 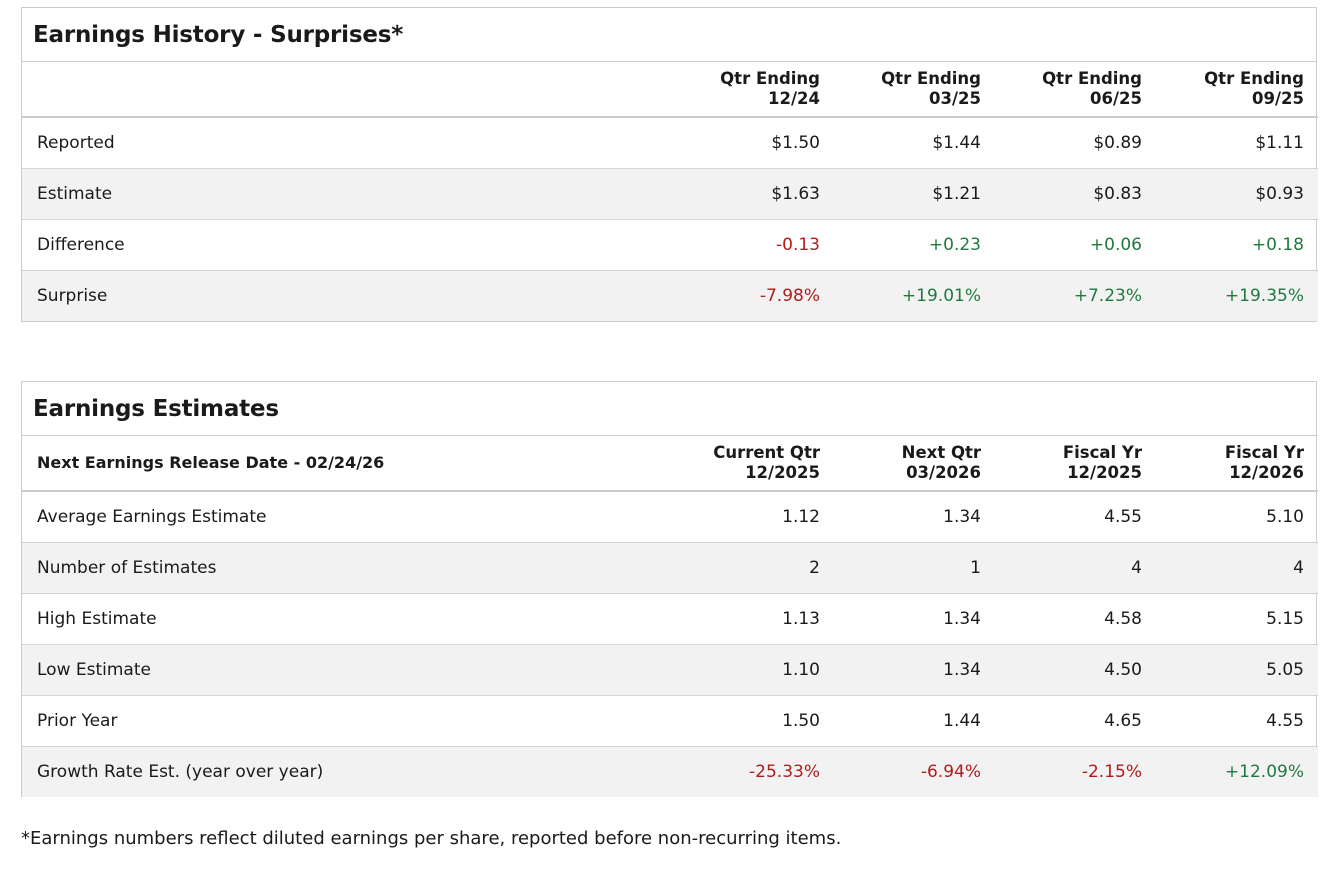 I want to click on table-cell: $1.63, so click(x=753, y=194).